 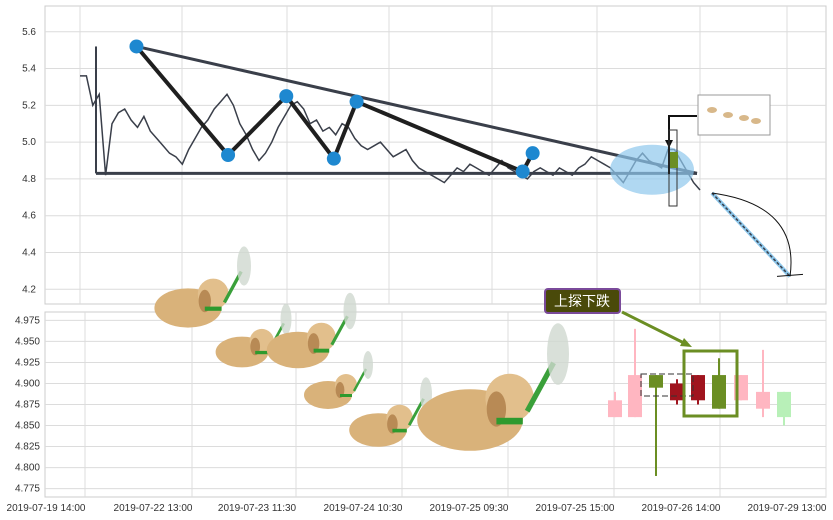 What do you see at coordinates (27, 489) in the screenshot?
I see `bottom-y-tick-label: 4.775` at bounding box center [27, 489].